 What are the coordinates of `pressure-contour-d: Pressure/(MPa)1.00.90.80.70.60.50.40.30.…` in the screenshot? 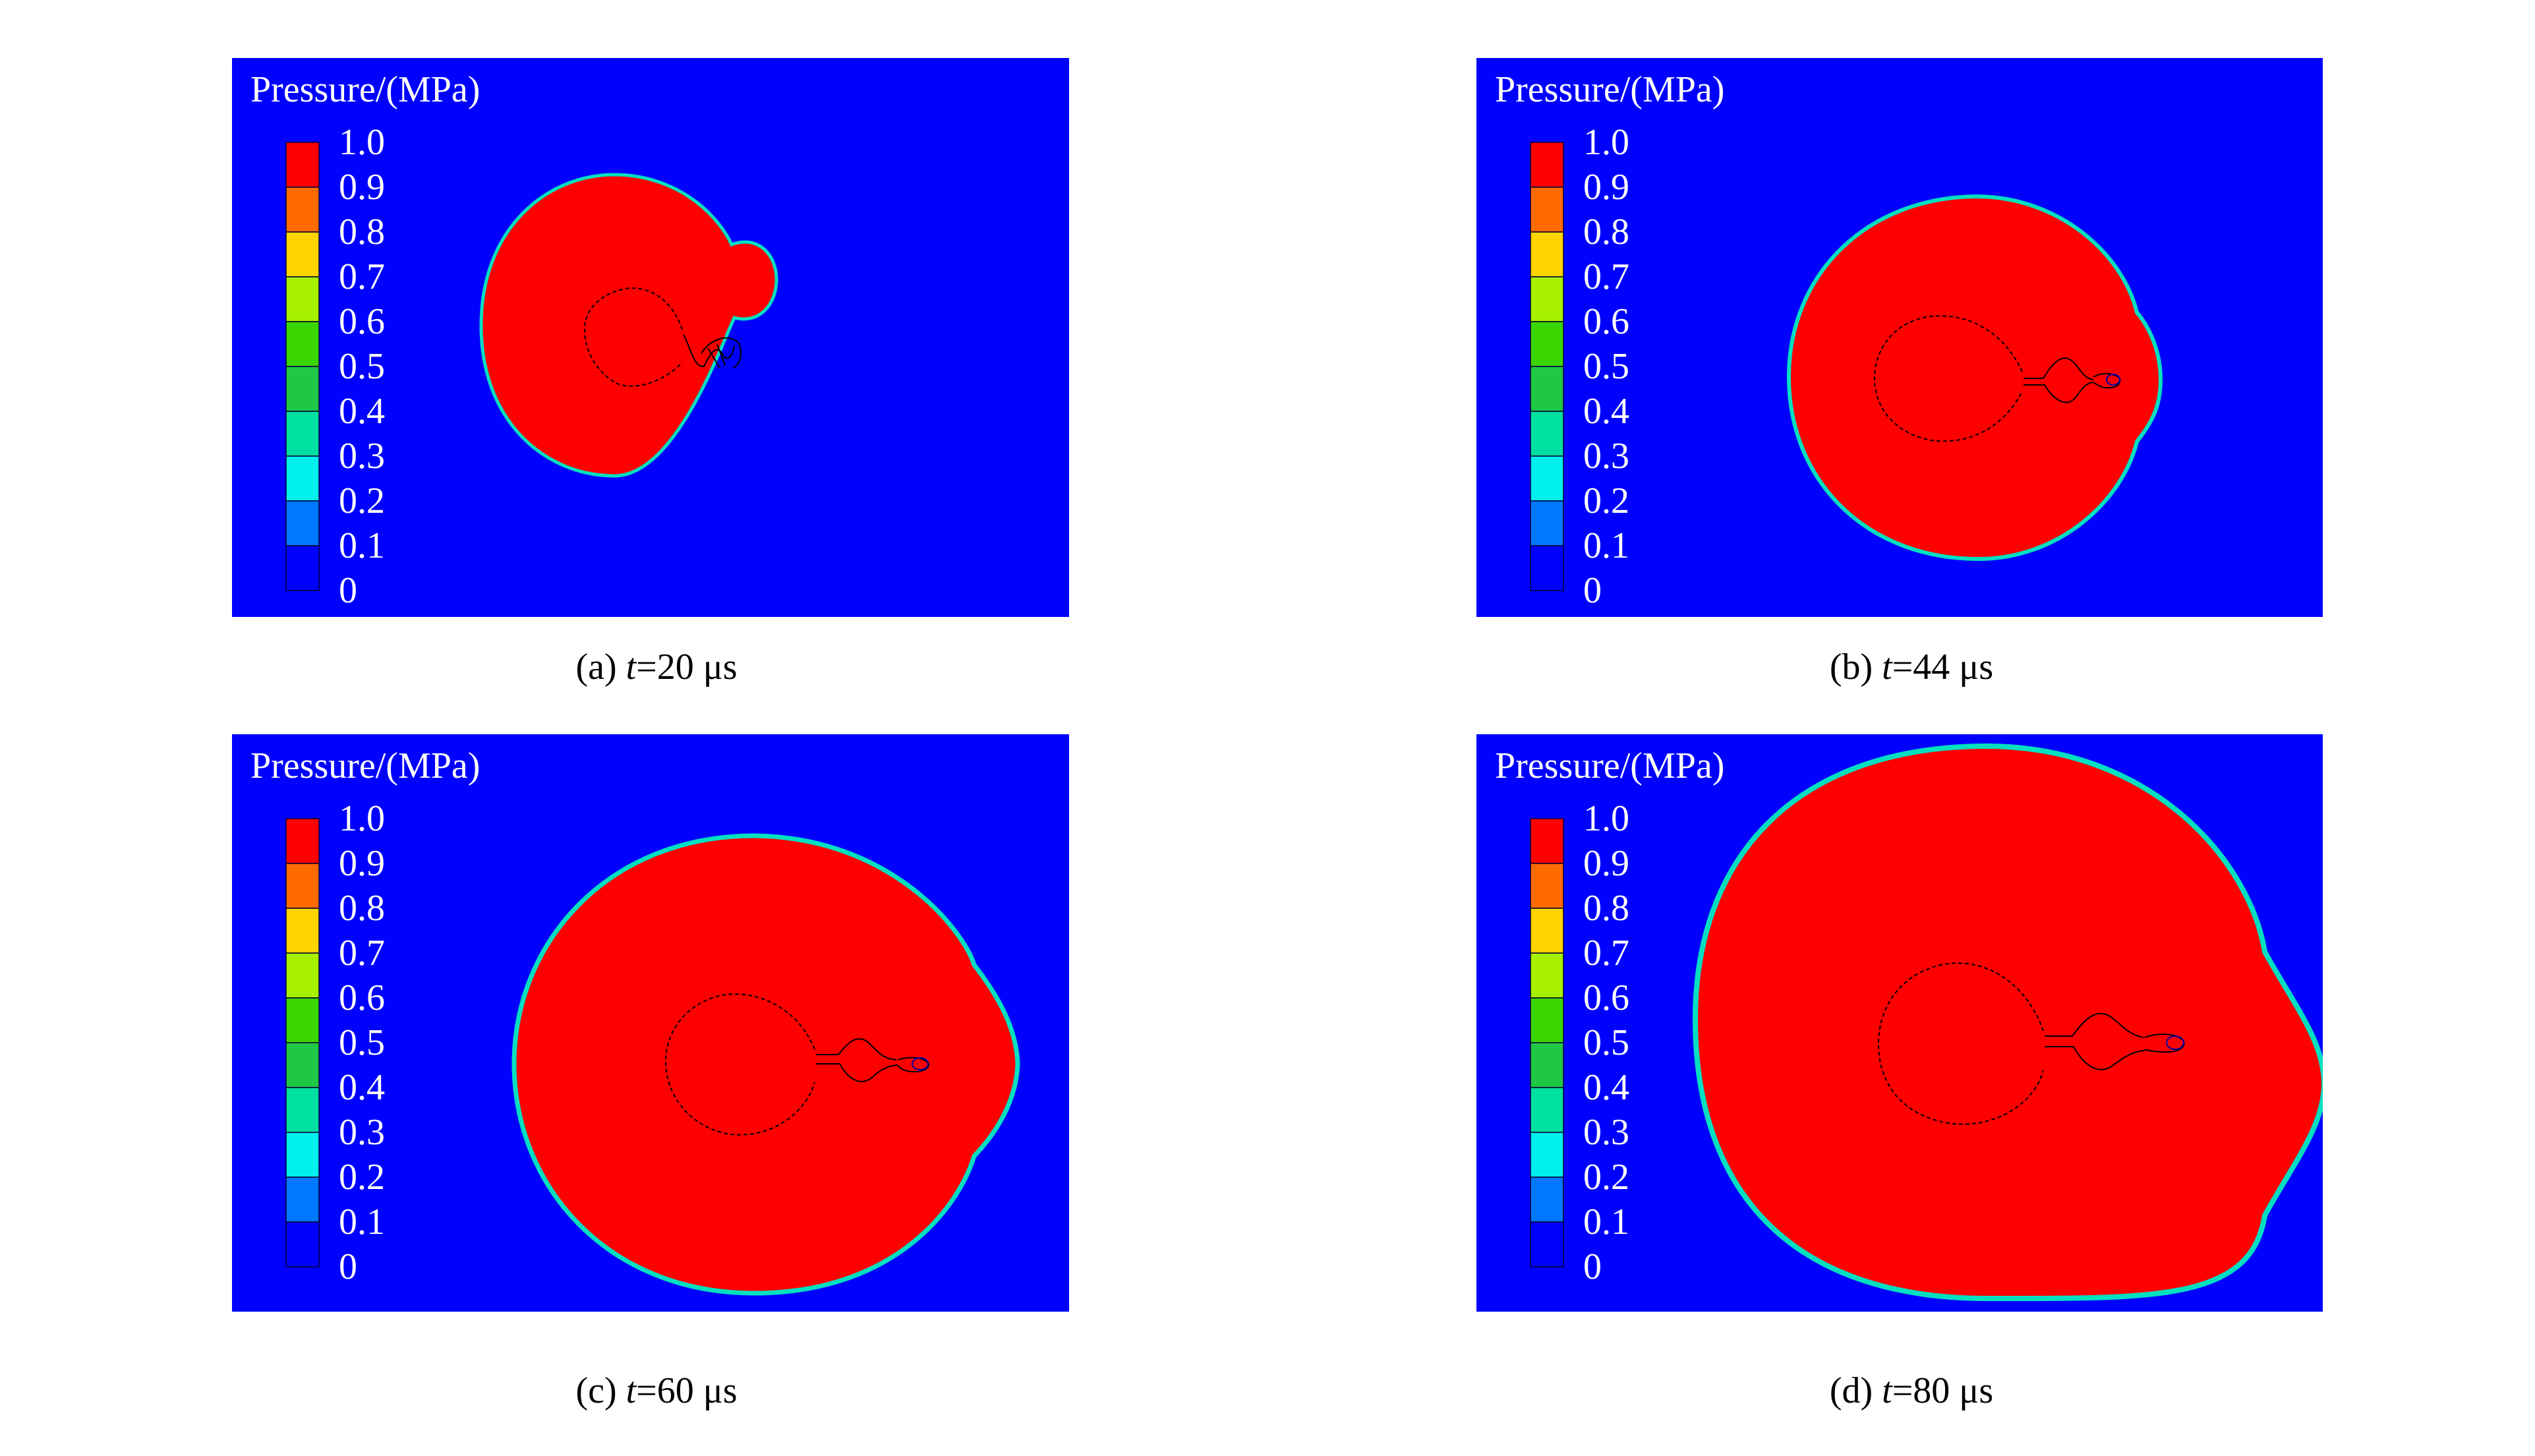 It's located at (1899, 1023).